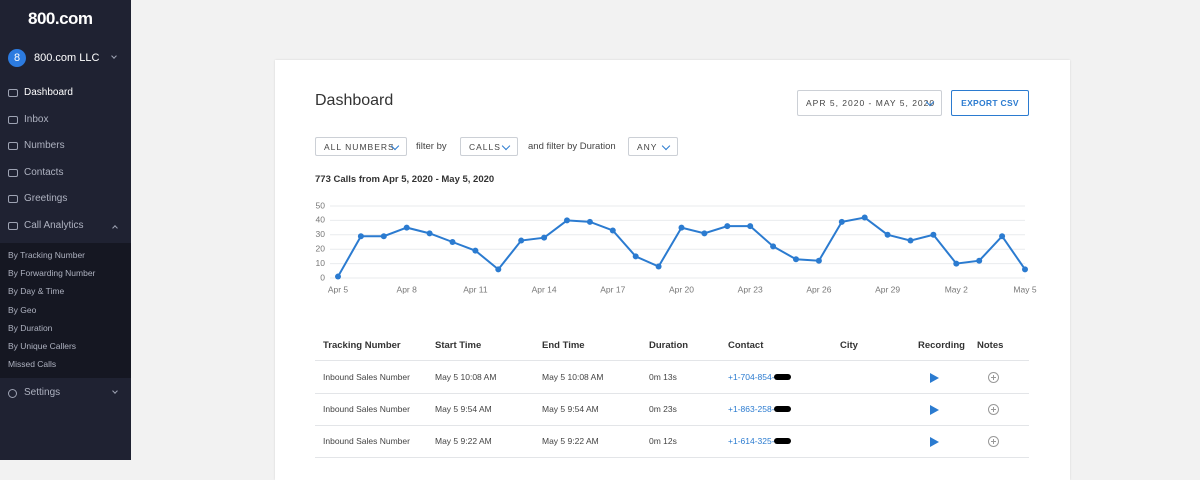 The height and width of the screenshot is (480, 1200). What do you see at coordinates (60, 18) in the screenshot?
I see `logo: 800.com` at bounding box center [60, 18].